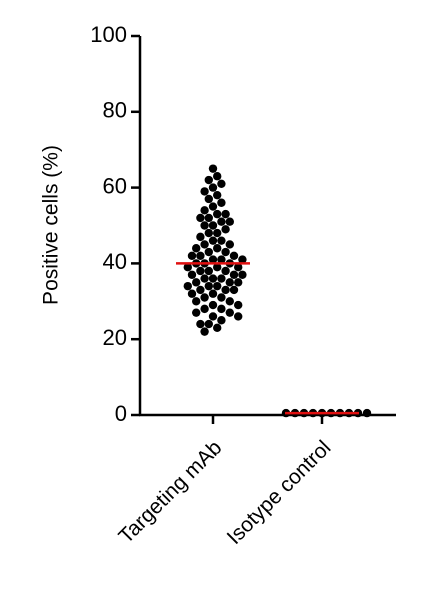 This screenshot has height=594, width=425. What do you see at coordinates (51, 225) in the screenshot?
I see `y-axis-title: Positive cells (%)` at bounding box center [51, 225].